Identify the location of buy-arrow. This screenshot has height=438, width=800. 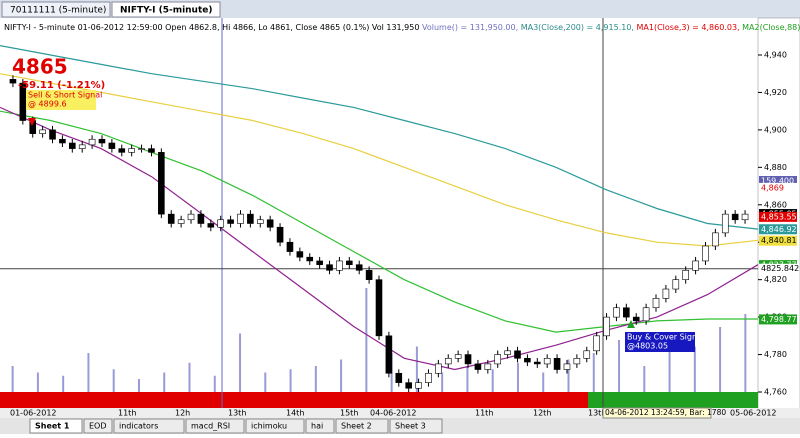
(631, 324).